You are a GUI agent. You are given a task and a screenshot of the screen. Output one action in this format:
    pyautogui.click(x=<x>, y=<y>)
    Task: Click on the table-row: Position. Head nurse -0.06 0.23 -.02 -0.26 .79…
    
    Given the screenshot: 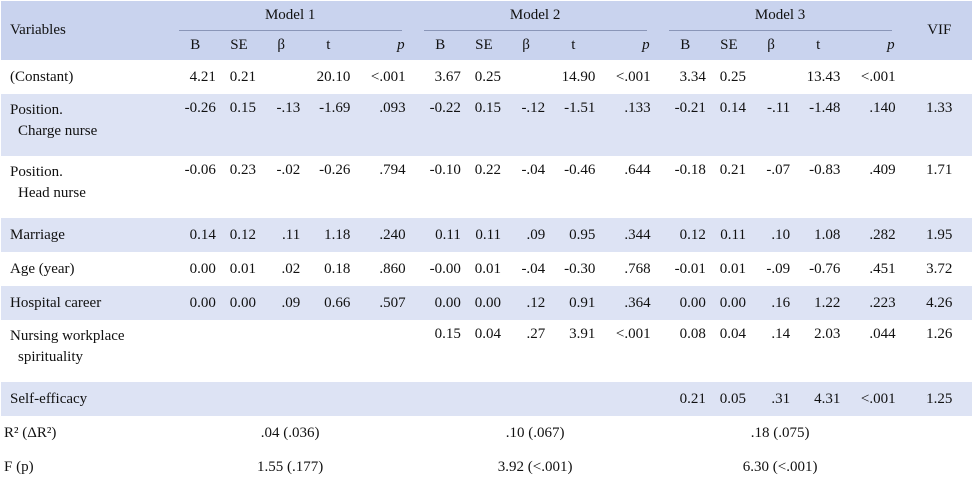 What is the action you would take?
    pyautogui.click(x=486, y=187)
    